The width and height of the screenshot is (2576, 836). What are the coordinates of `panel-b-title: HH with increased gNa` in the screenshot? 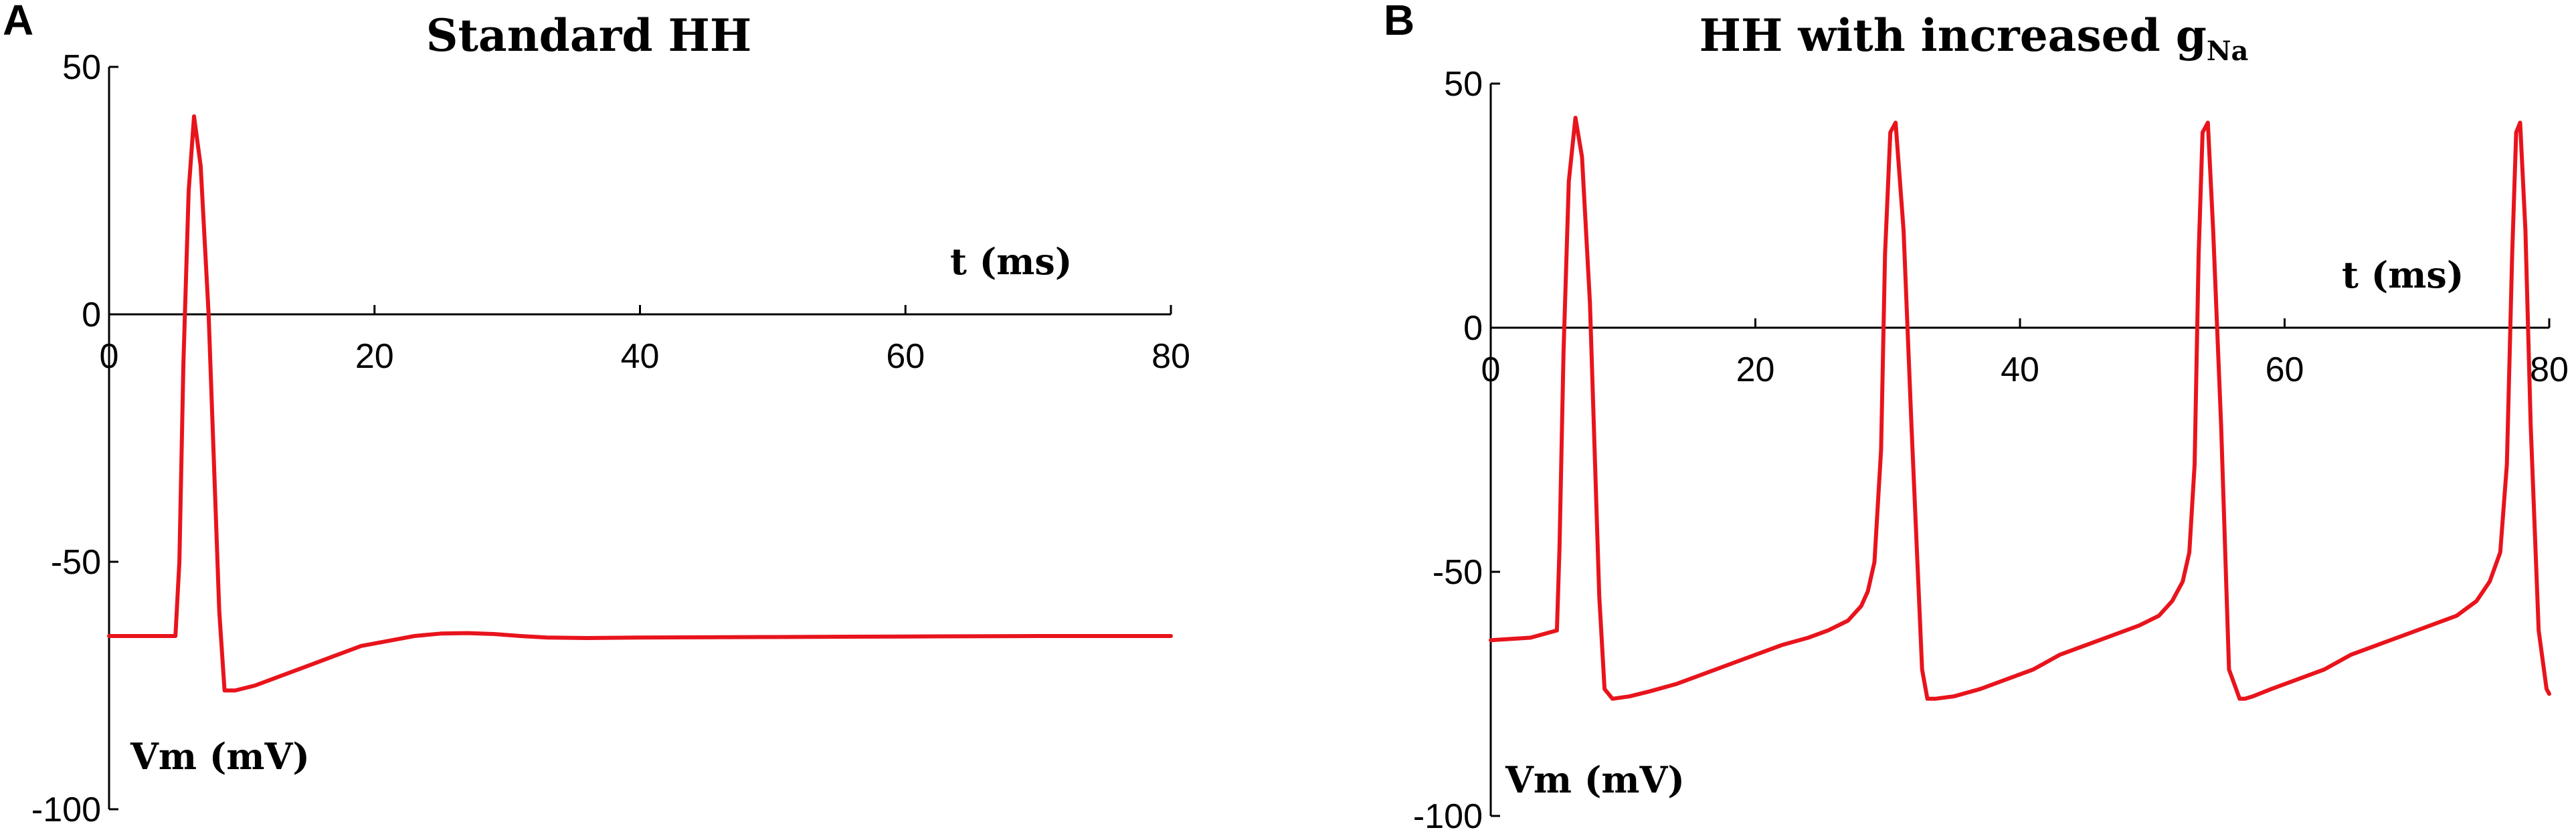 It's located at (1974, 38).